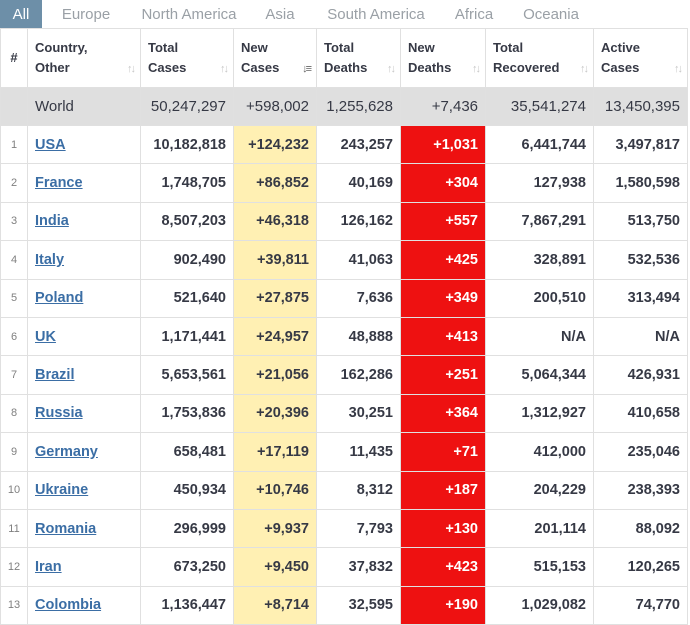  I want to click on world-total-deaths: 1,255,628, so click(358, 106).